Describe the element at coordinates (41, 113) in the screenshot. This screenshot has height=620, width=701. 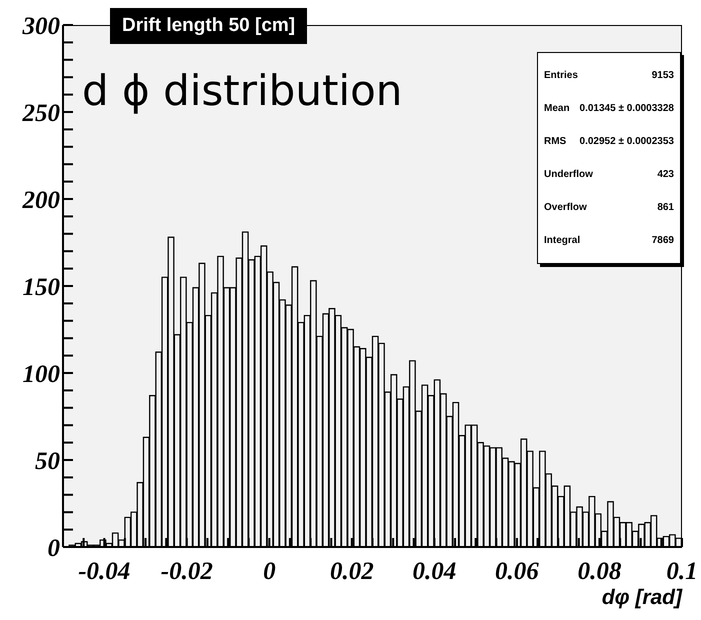
I see `y-tick-label: 250` at that location.